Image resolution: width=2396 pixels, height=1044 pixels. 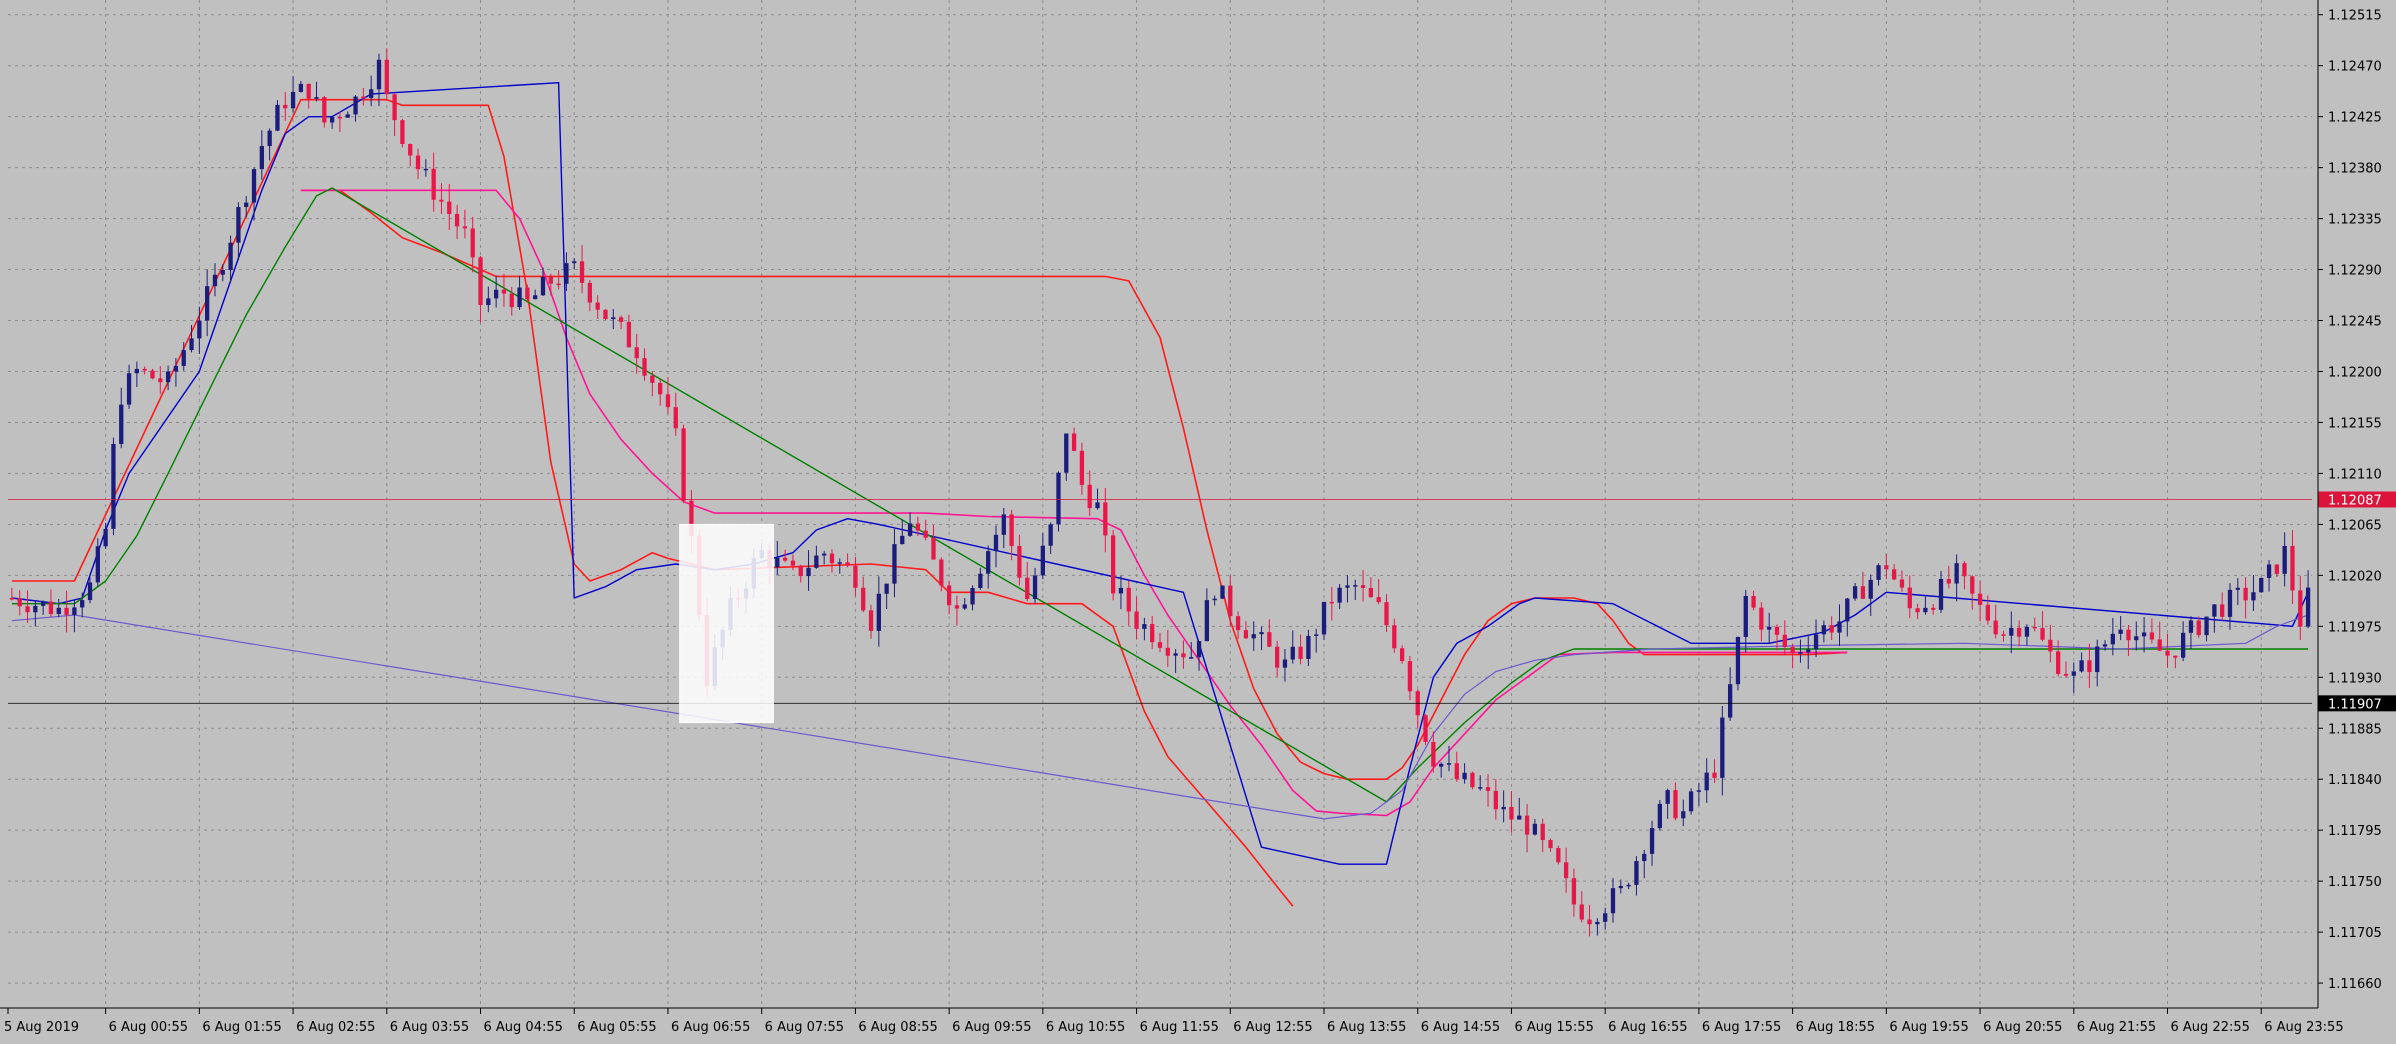 What do you see at coordinates (2355, 423) in the screenshot?
I see `y-tick-label: 1.12155` at bounding box center [2355, 423].